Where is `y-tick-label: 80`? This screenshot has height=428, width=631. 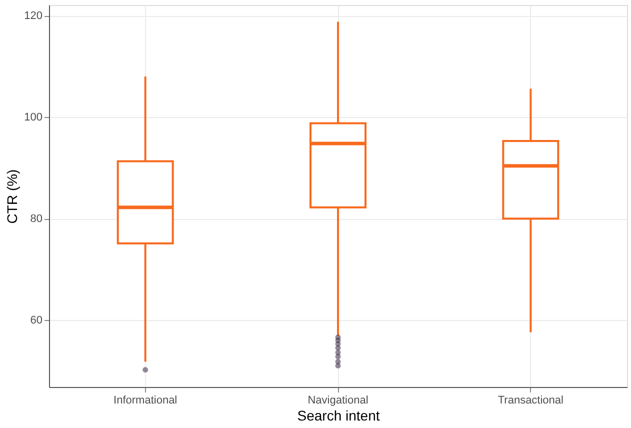
y-tick-label: 80 is located at coordinates (36, 219).